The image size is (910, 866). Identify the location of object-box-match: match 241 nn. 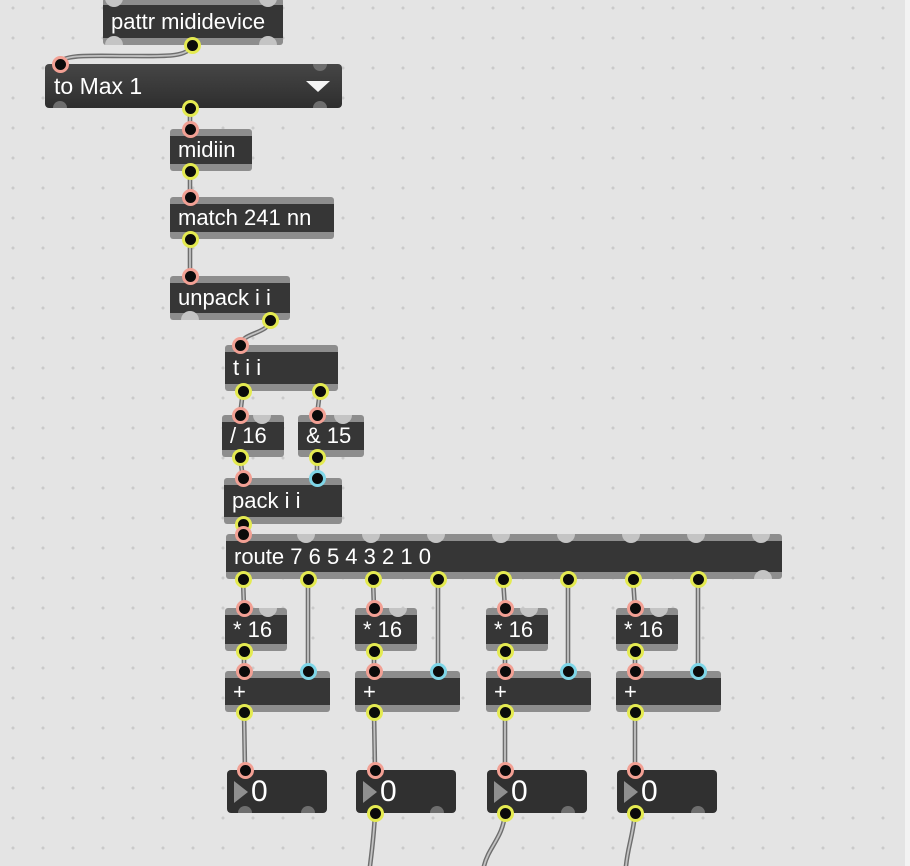
(252, 218).